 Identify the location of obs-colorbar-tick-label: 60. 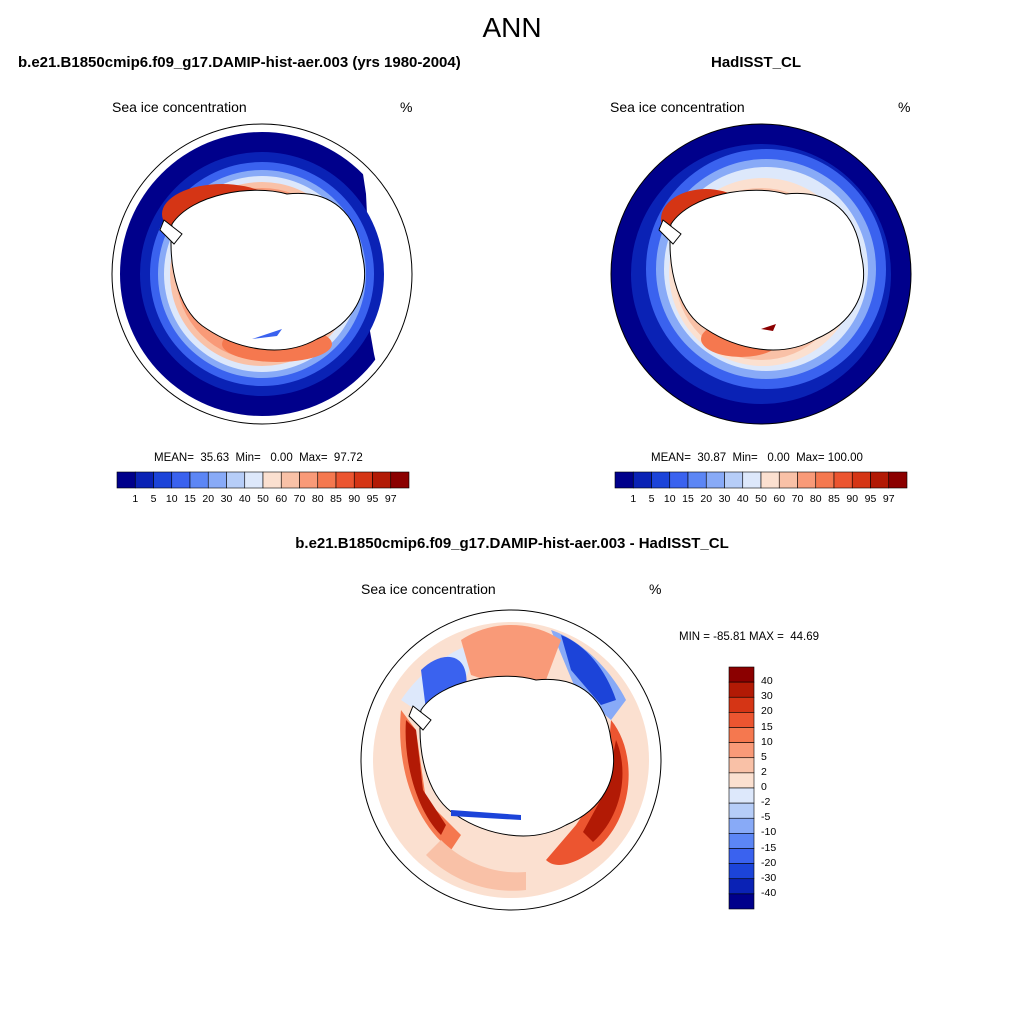
(779, 499).